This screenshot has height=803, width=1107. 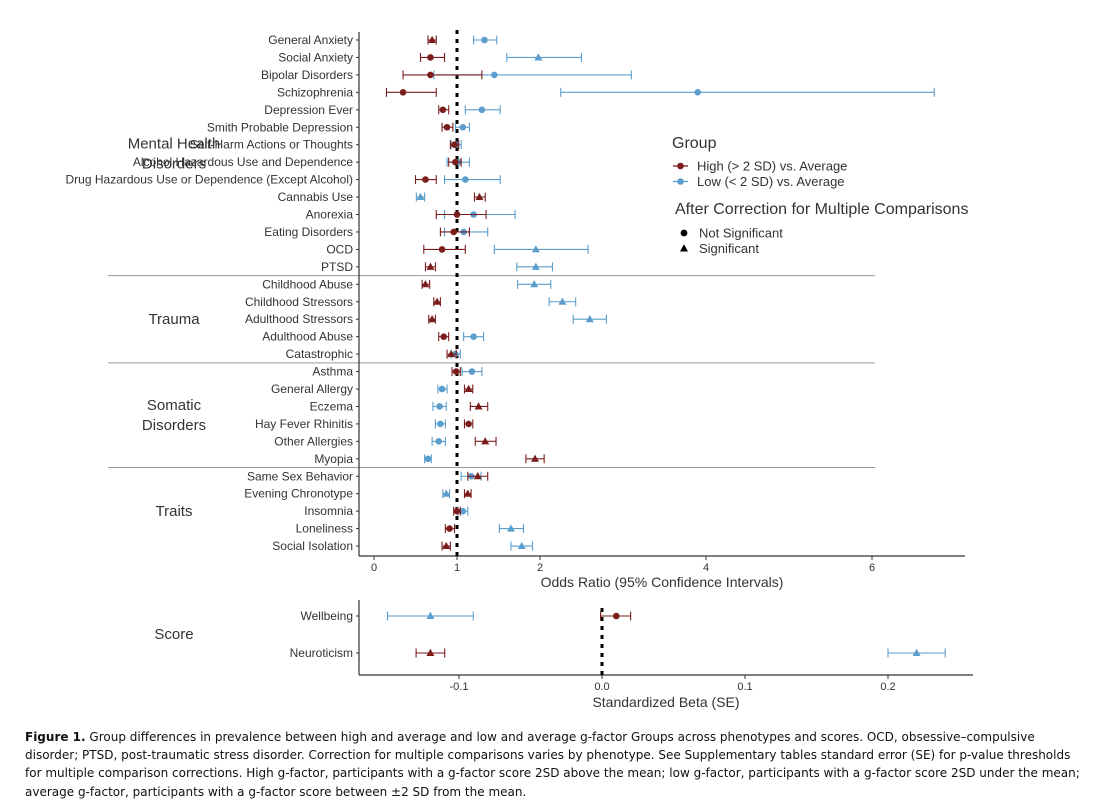 What do you see at coordinates (684, 233) in the screenshot?
I see `legend-shape-not-significant` at bounding box center [684, 233].